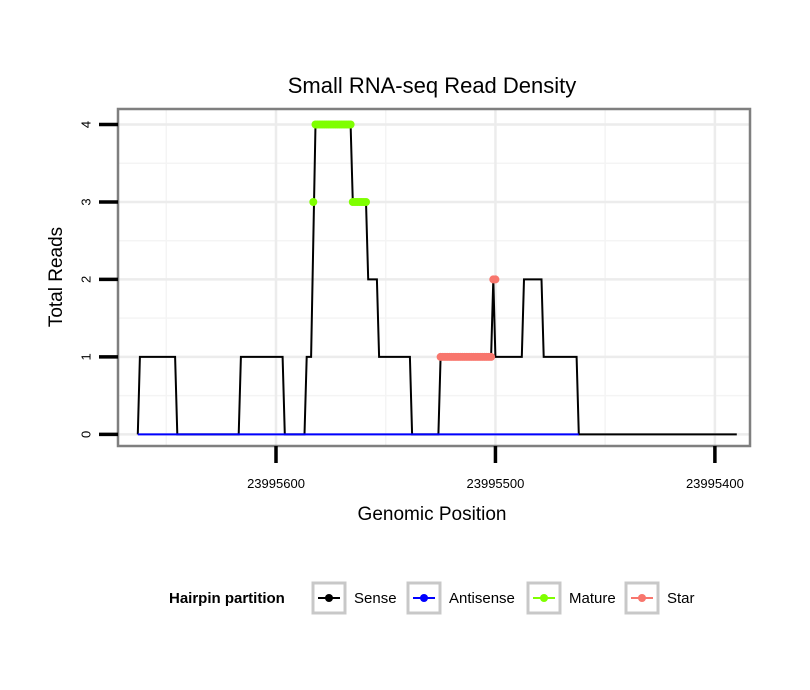 The height and width of the screenshot is (690, 810). I want to click on x-tick-label: 23995500, so click(496, 483).